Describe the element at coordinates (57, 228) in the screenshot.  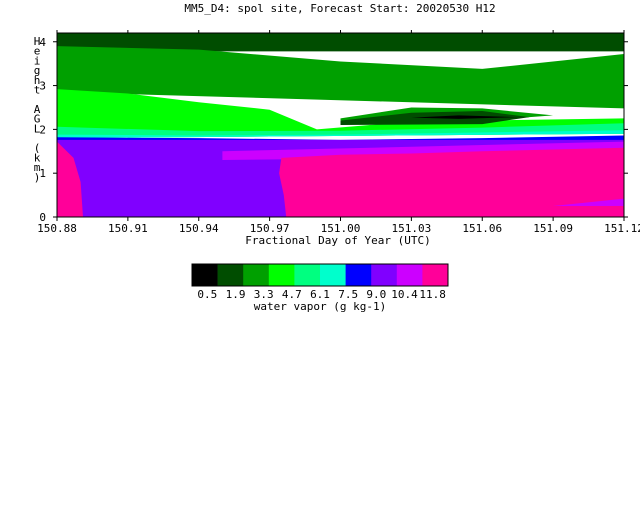
I see `x-tick-label: 150.88` at that location.